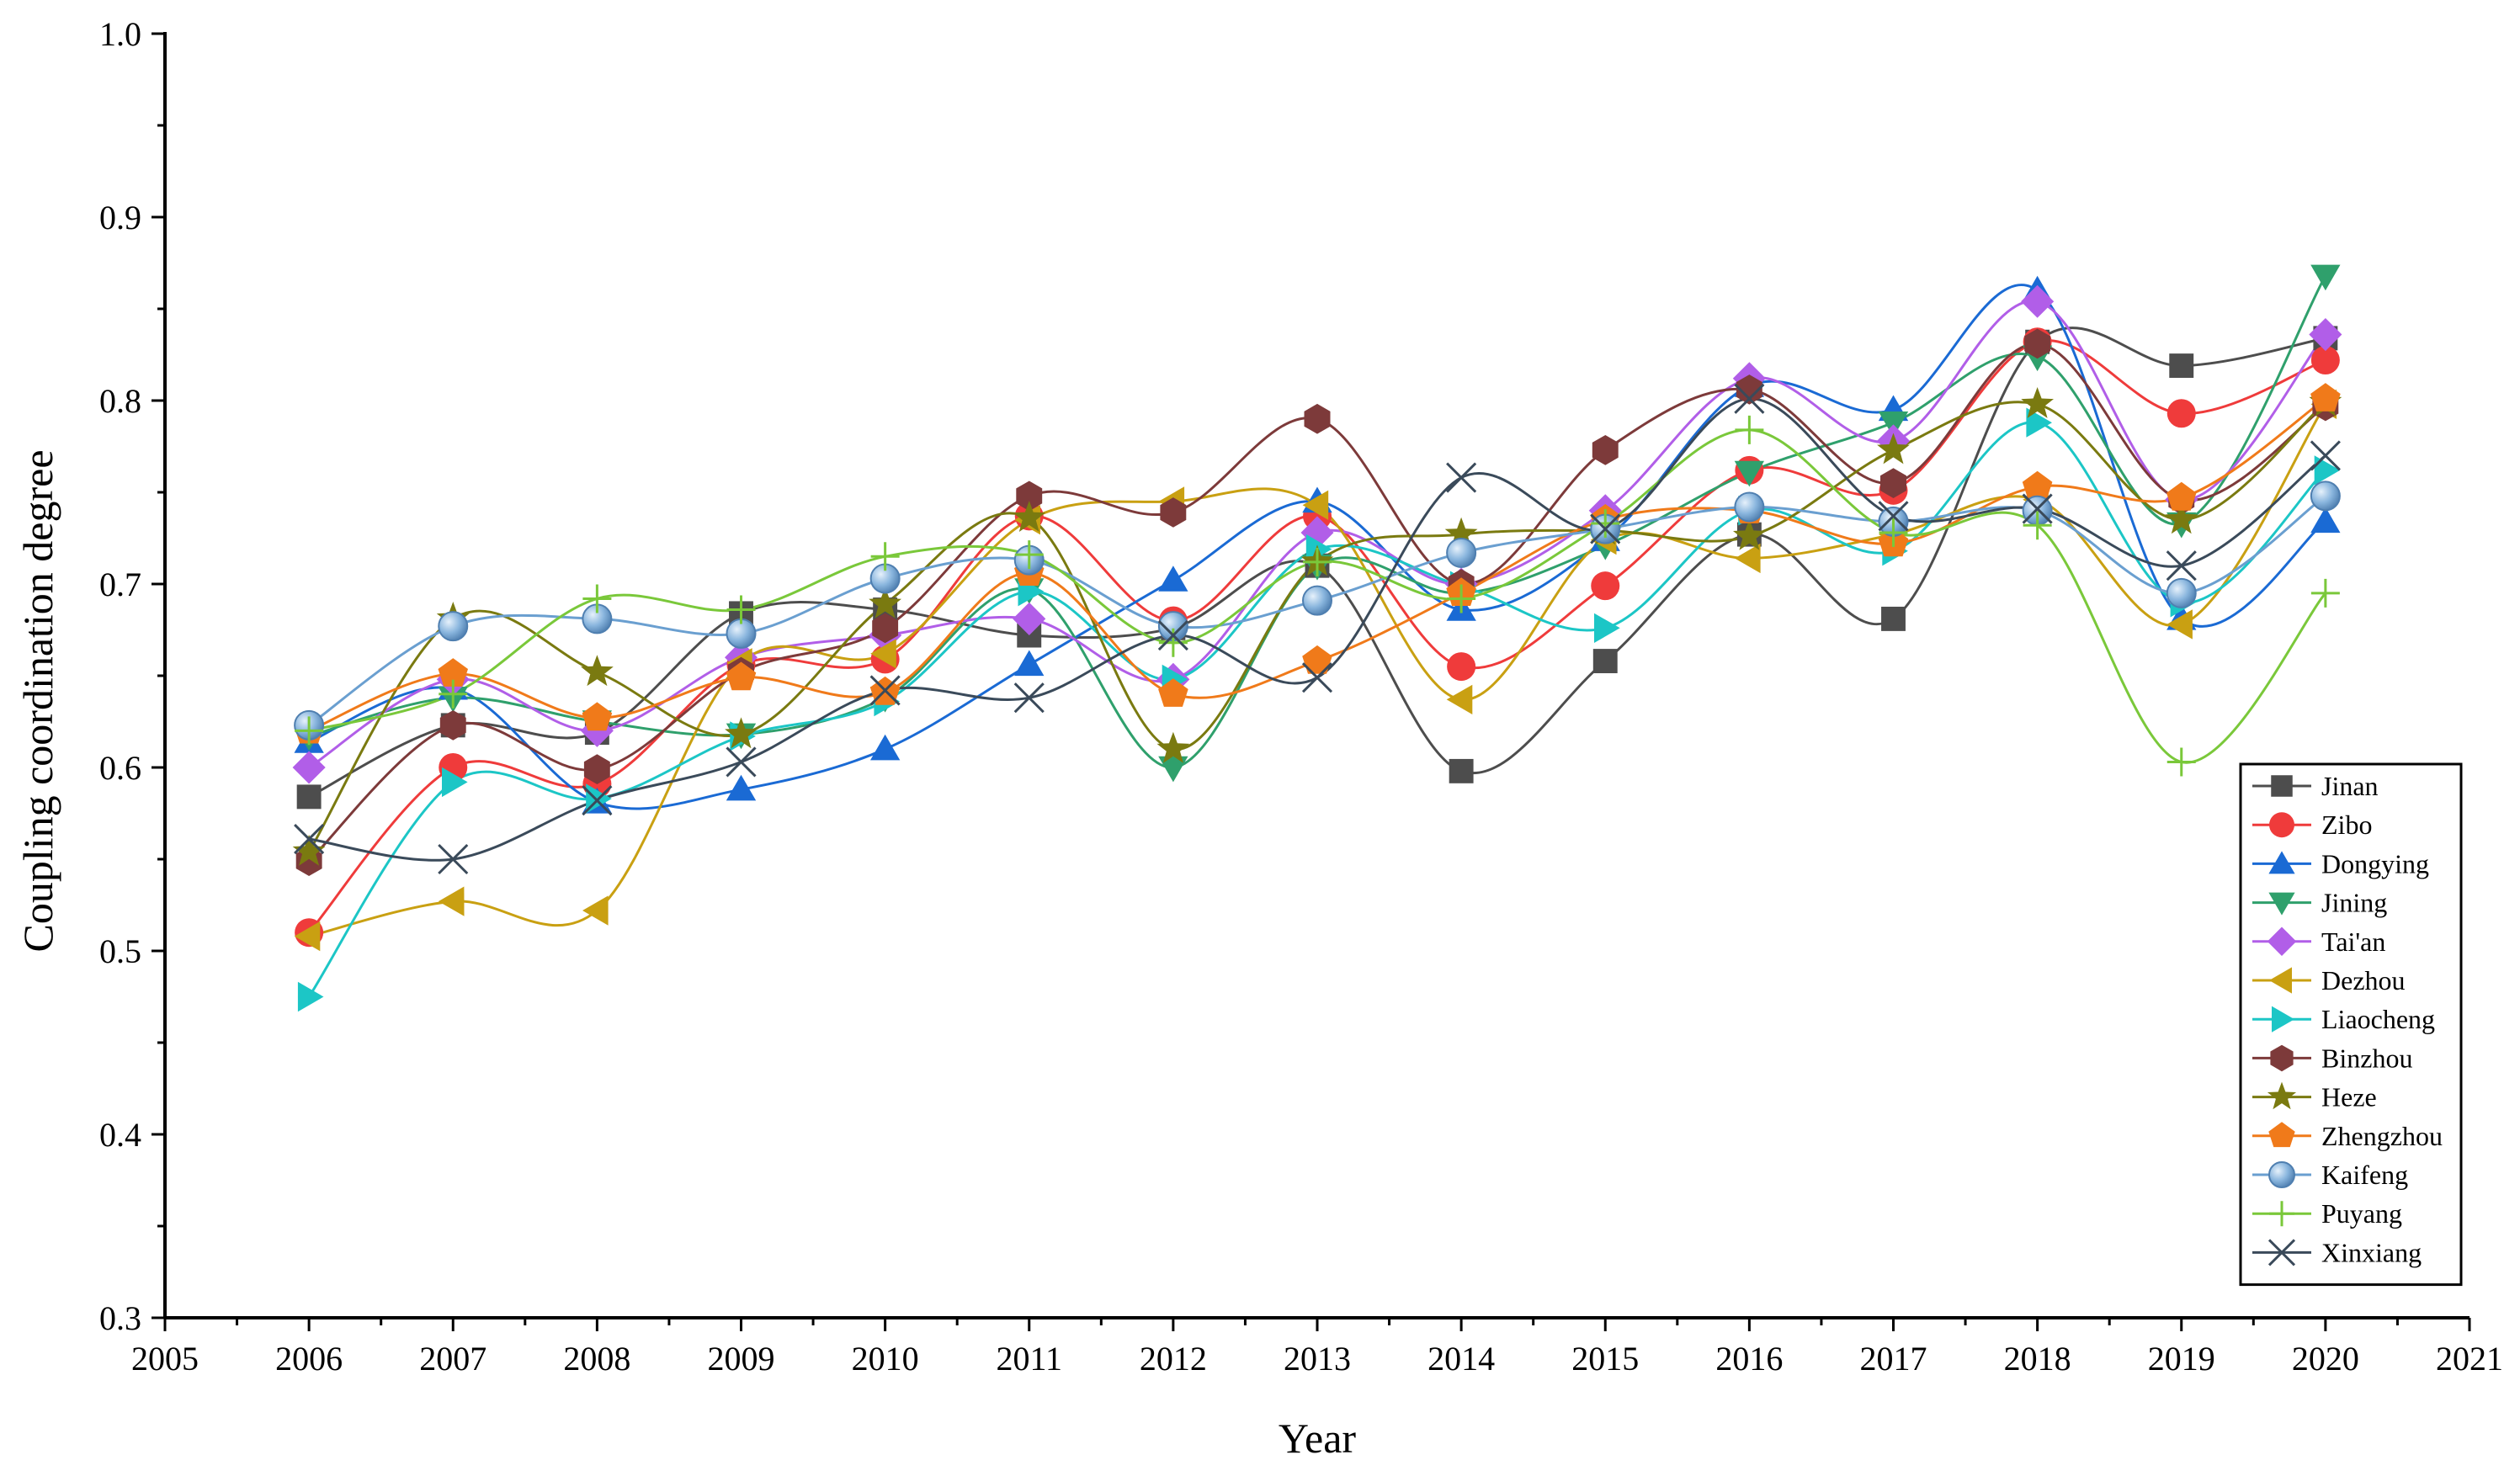  What do you see at coordinates (2363, 980) in the screenshot?
I see `legend-label: Dezhou` at bounding box center [2363, 980].